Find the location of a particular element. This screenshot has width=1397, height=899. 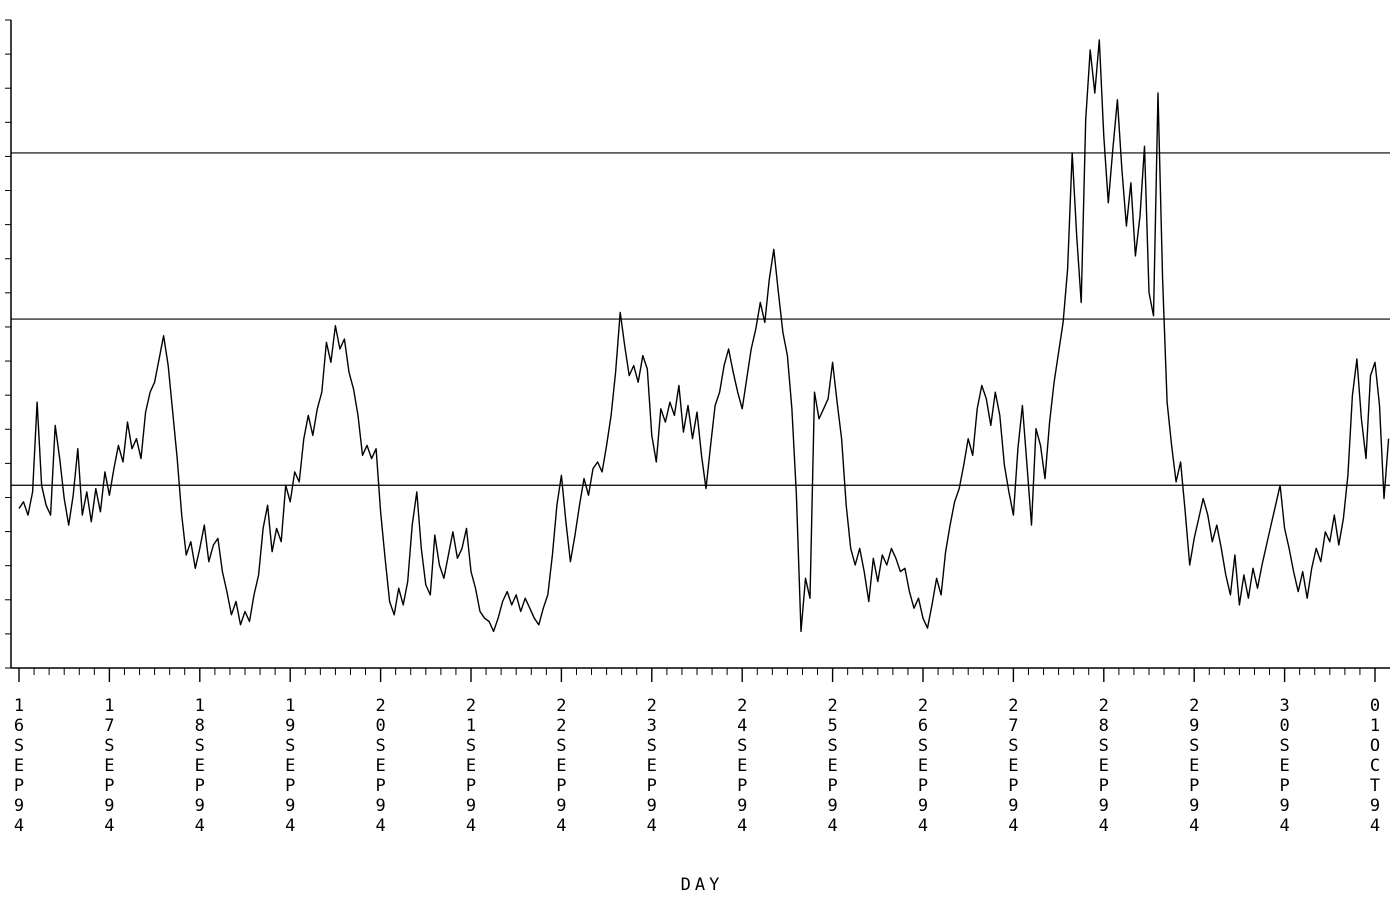

x-axis-ticks is located at coordinates (697, 675).